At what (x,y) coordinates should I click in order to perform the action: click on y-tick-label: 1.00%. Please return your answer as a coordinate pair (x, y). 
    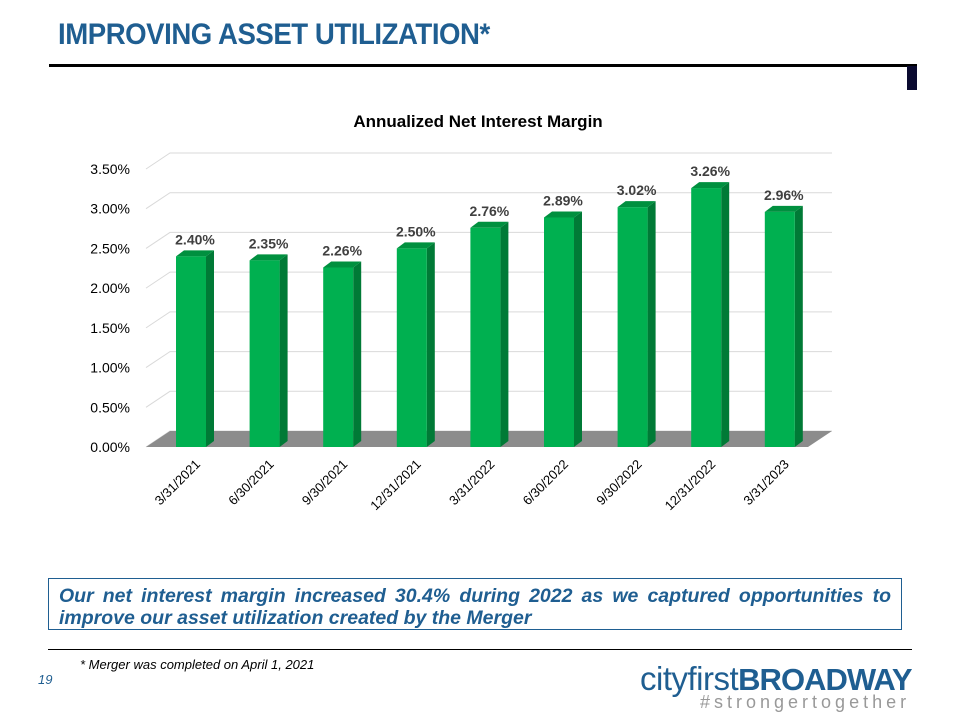
    Looking at the image, I should click on (110, 368).